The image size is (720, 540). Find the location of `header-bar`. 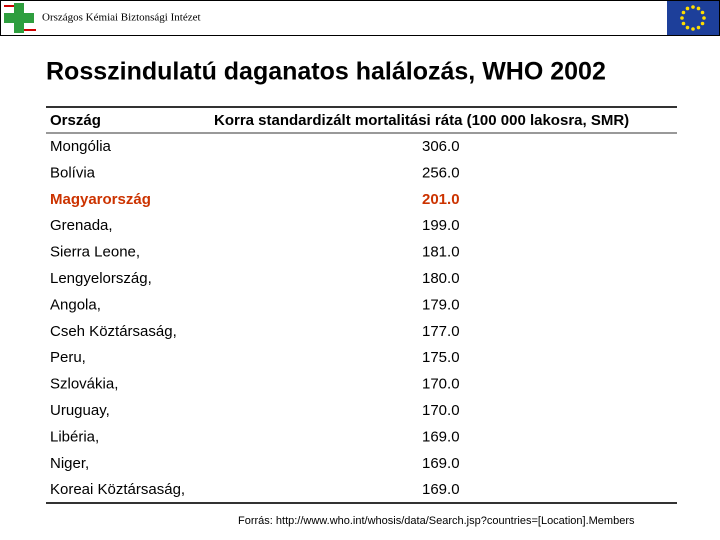

header-bar is located at coordinates (360, 18).